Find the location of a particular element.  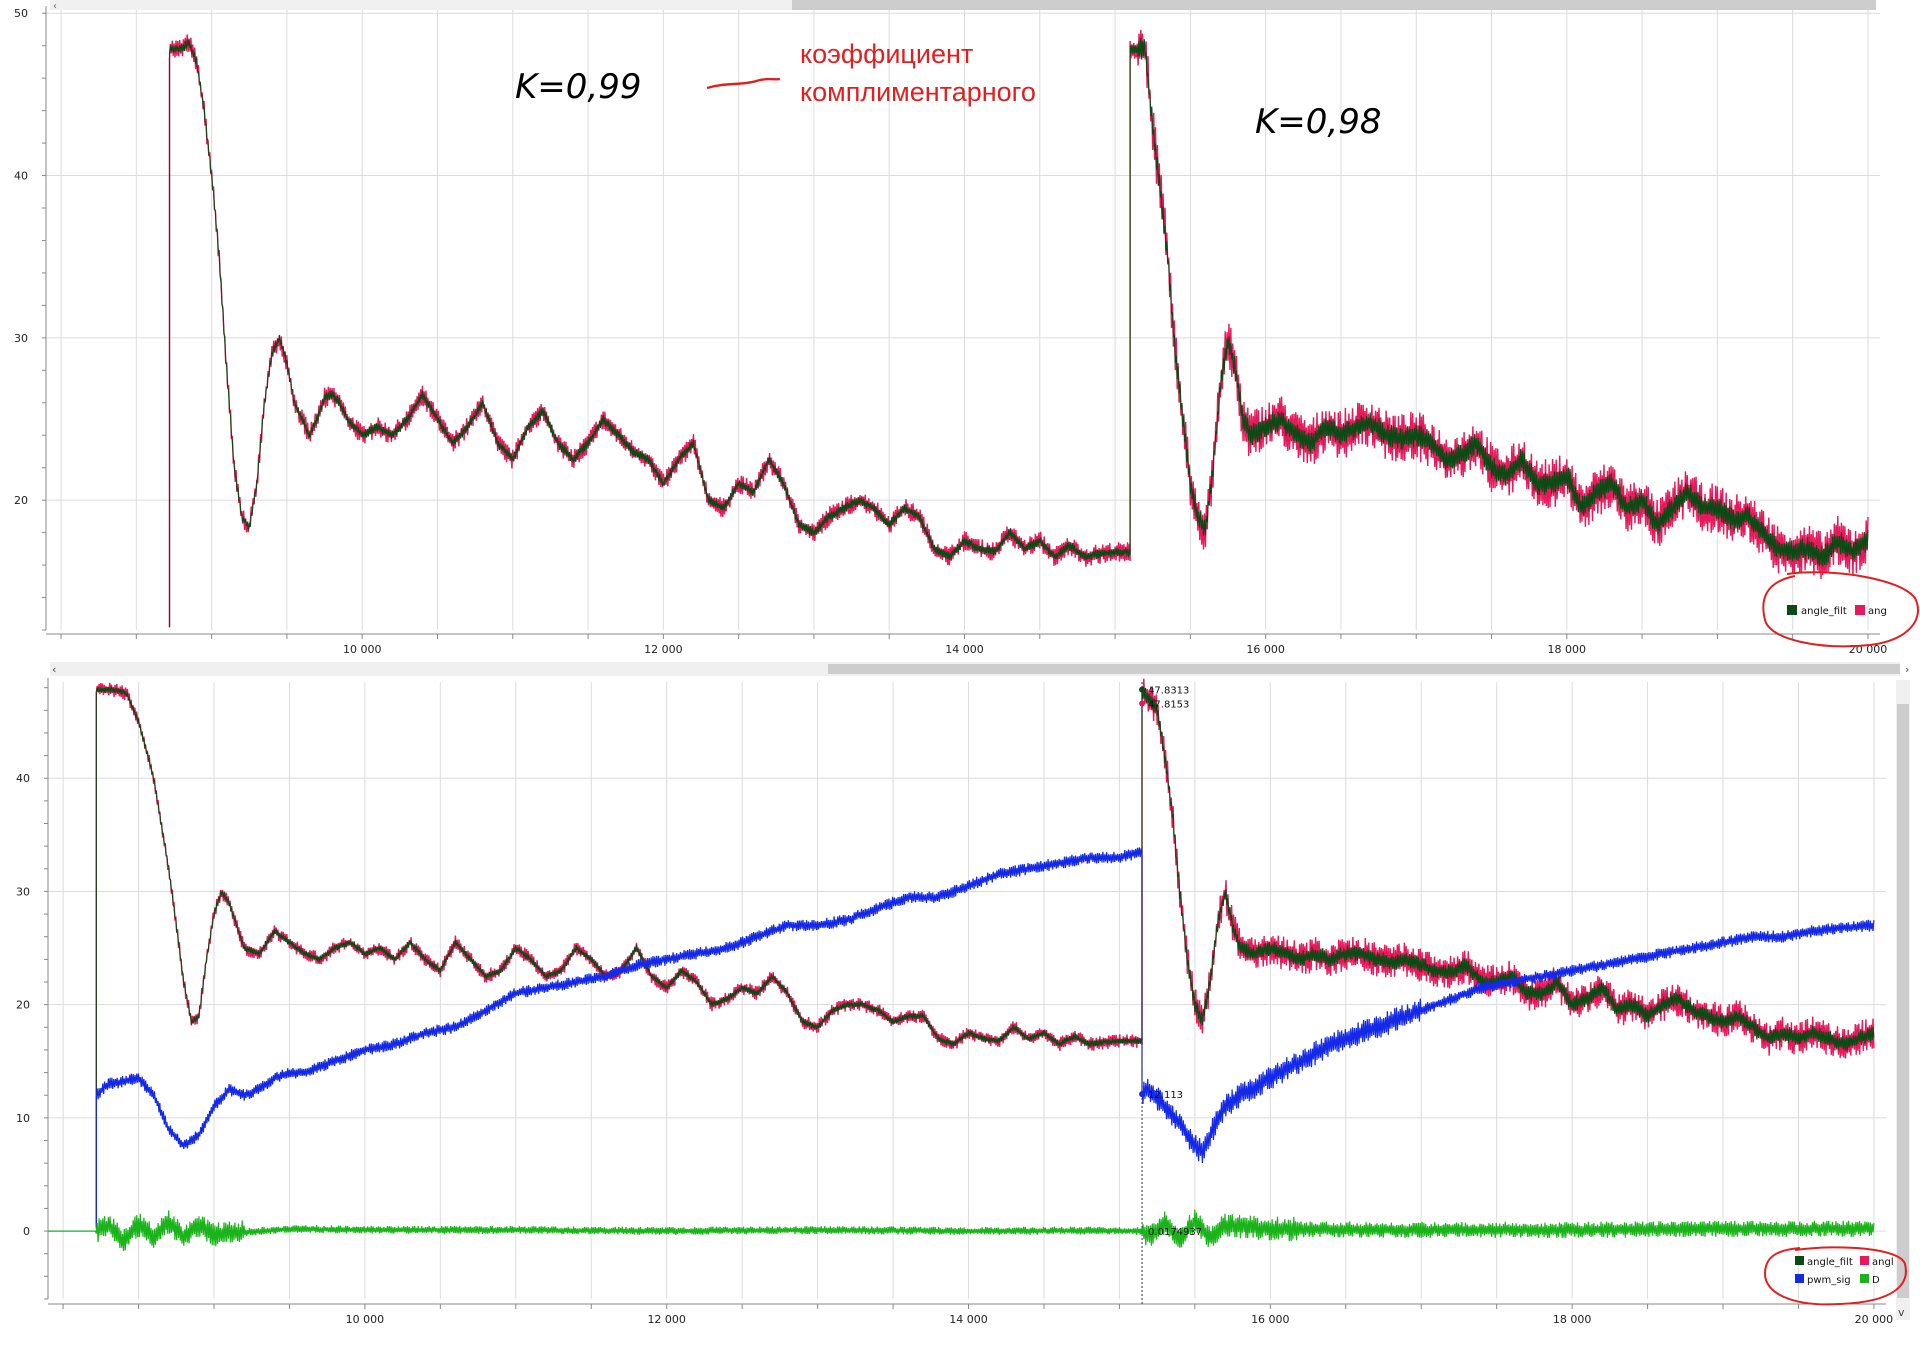

legend-swatch-d is located at coordinates (1864, 1278).